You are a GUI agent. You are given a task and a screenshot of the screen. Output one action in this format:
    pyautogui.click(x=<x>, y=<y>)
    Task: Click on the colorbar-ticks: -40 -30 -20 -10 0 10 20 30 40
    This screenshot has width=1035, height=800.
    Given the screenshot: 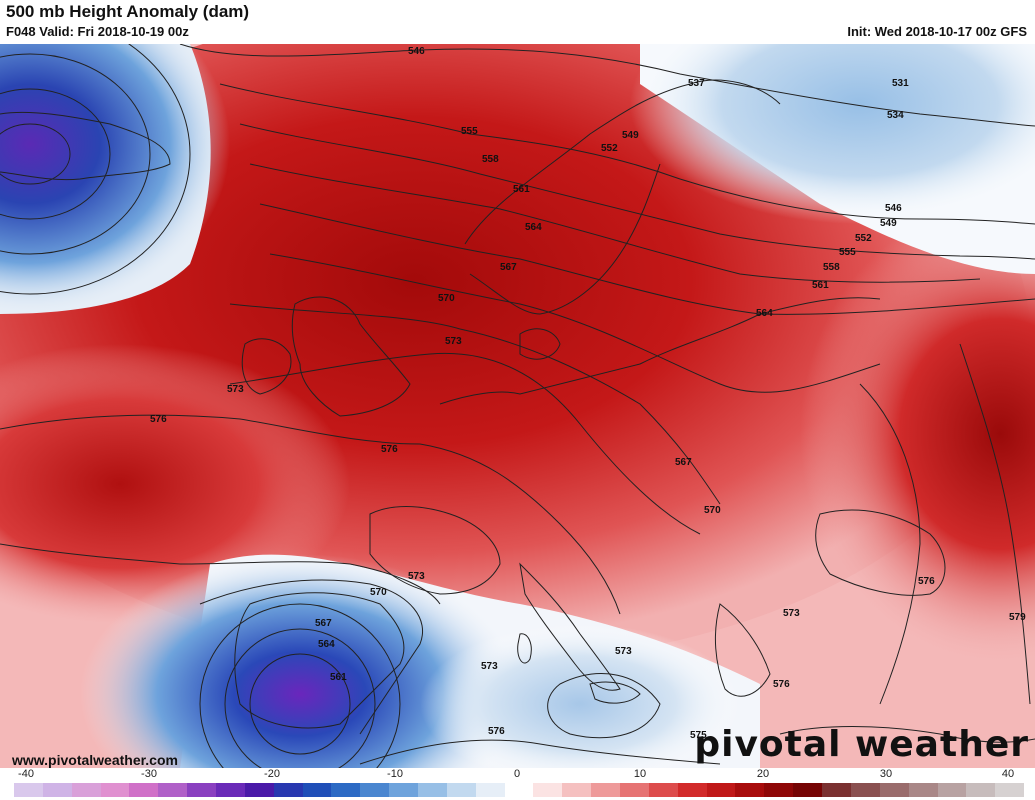 What is the action you would take?
    pyautogui.click(x=517, y=776)
    